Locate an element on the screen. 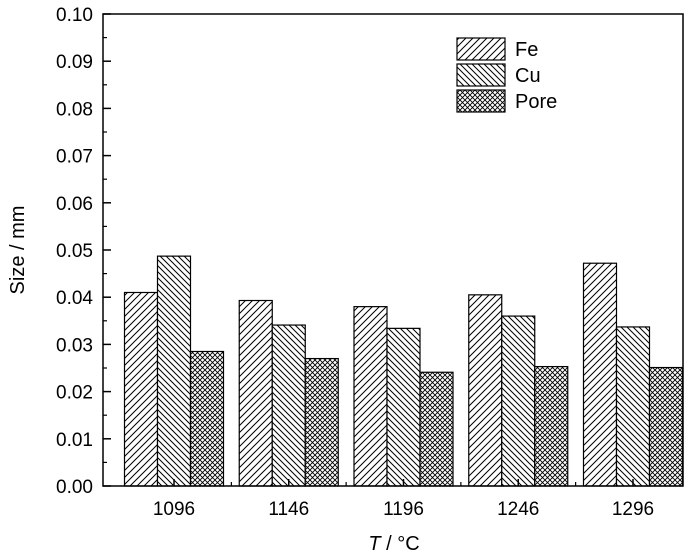  x-axis-title-variable: T is located at coordinates (375, 544).